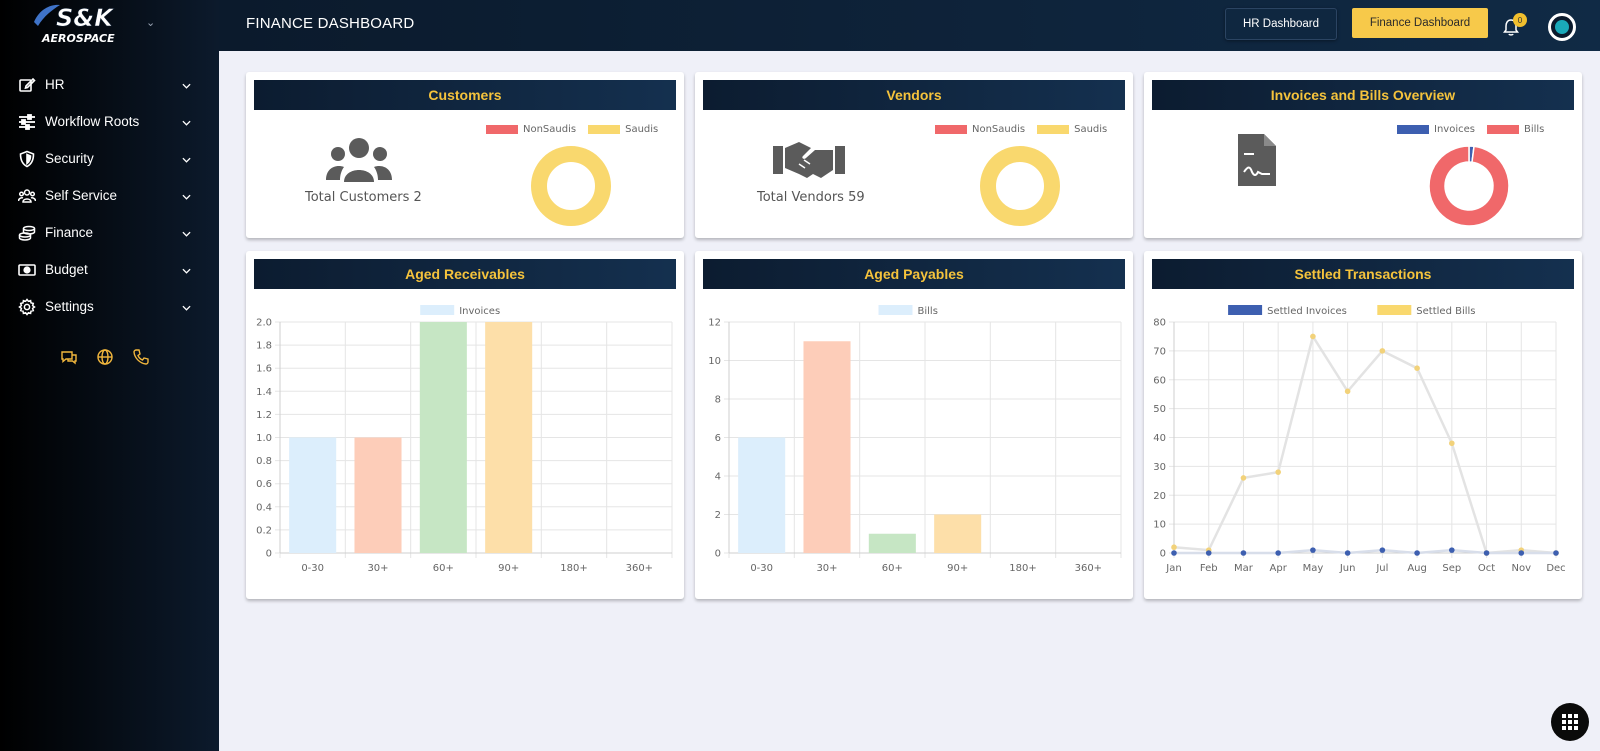 The width and height of the screenshot is (1600, 751). Describe the element at coordinates (1521, 553) in the screenshot. I see `point-settled-invoices-nov` at that location.